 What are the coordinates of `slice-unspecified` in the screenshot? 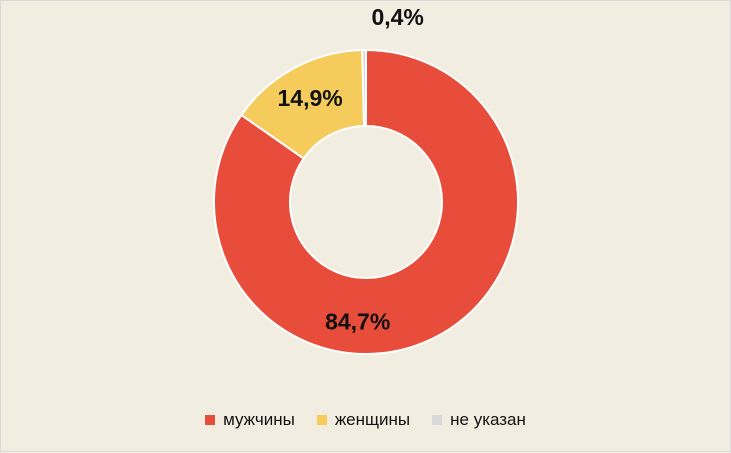 It's located at (364, 88).